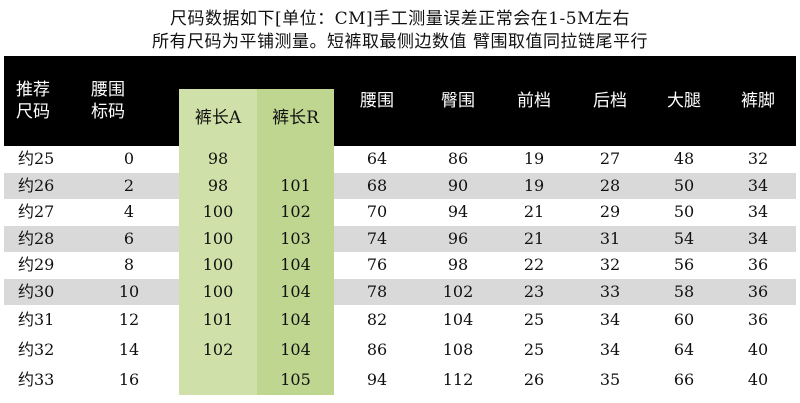  What do you see at coordinates (610, 379) in the screenshot?
I see `cell-back-rise: 35` at bounding box center [610, 379].